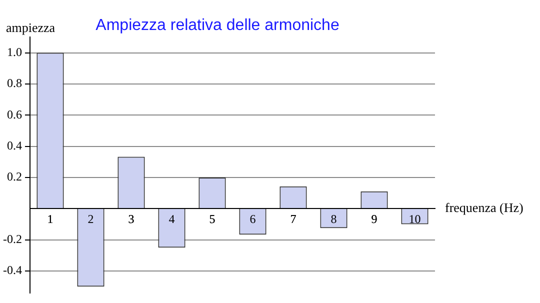 The image size is (540, 303). What do you see at coordinates (374, 219) in the screenshot?
I see `x-tick-label: 9` at bounding box center [374, 219].